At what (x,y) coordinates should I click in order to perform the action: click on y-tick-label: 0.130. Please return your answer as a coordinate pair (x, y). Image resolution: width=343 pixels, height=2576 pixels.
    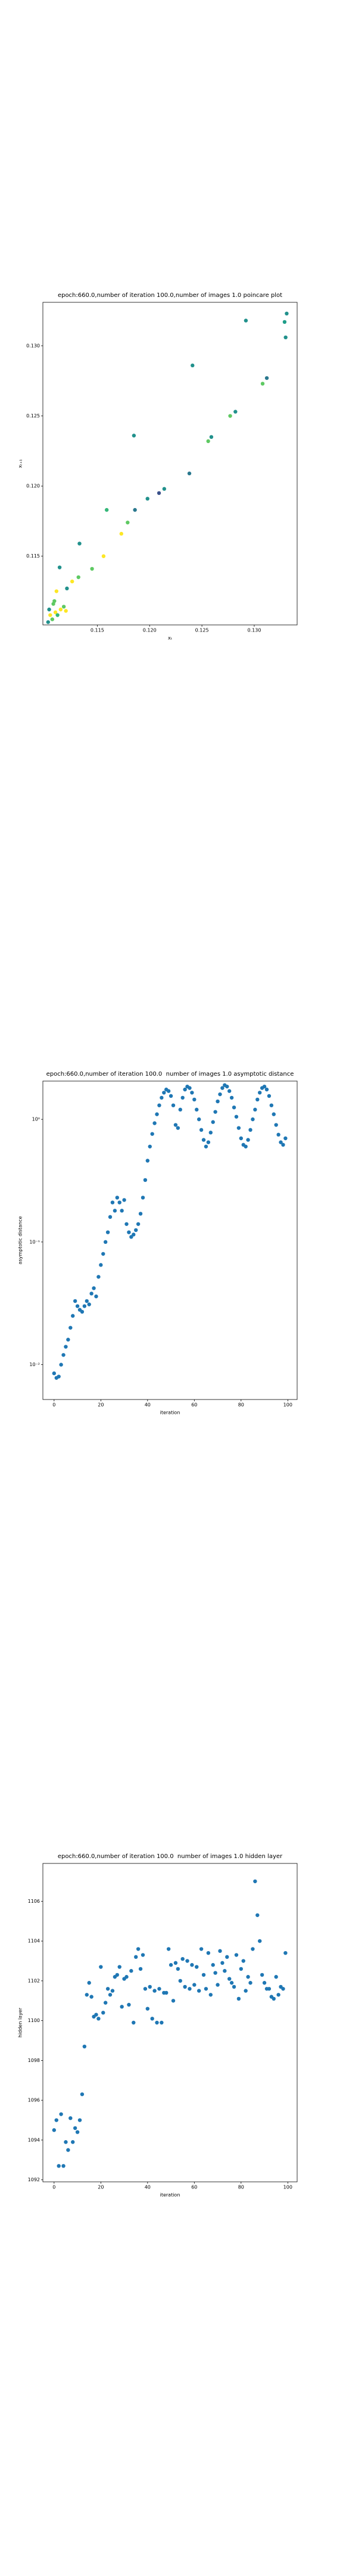
    Looking at the image, I should click on (33, 346).